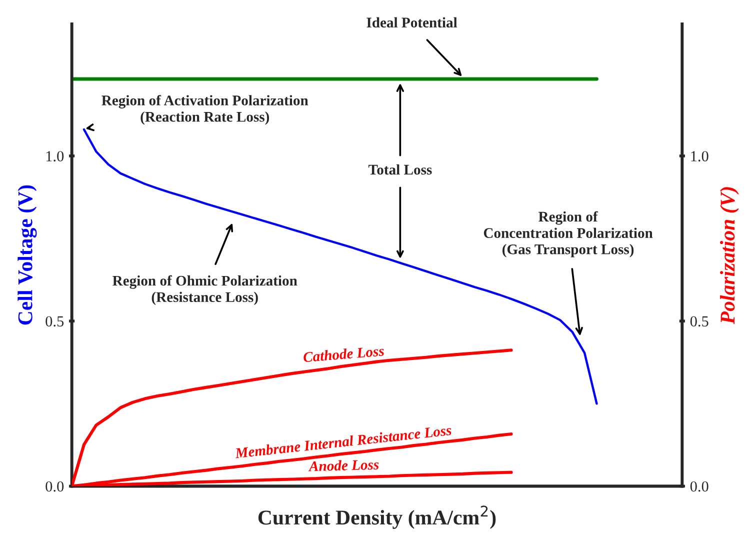 This screenshot has width=748, height=542. I want to click on series-label: Anode Loss, so click(343, 465).